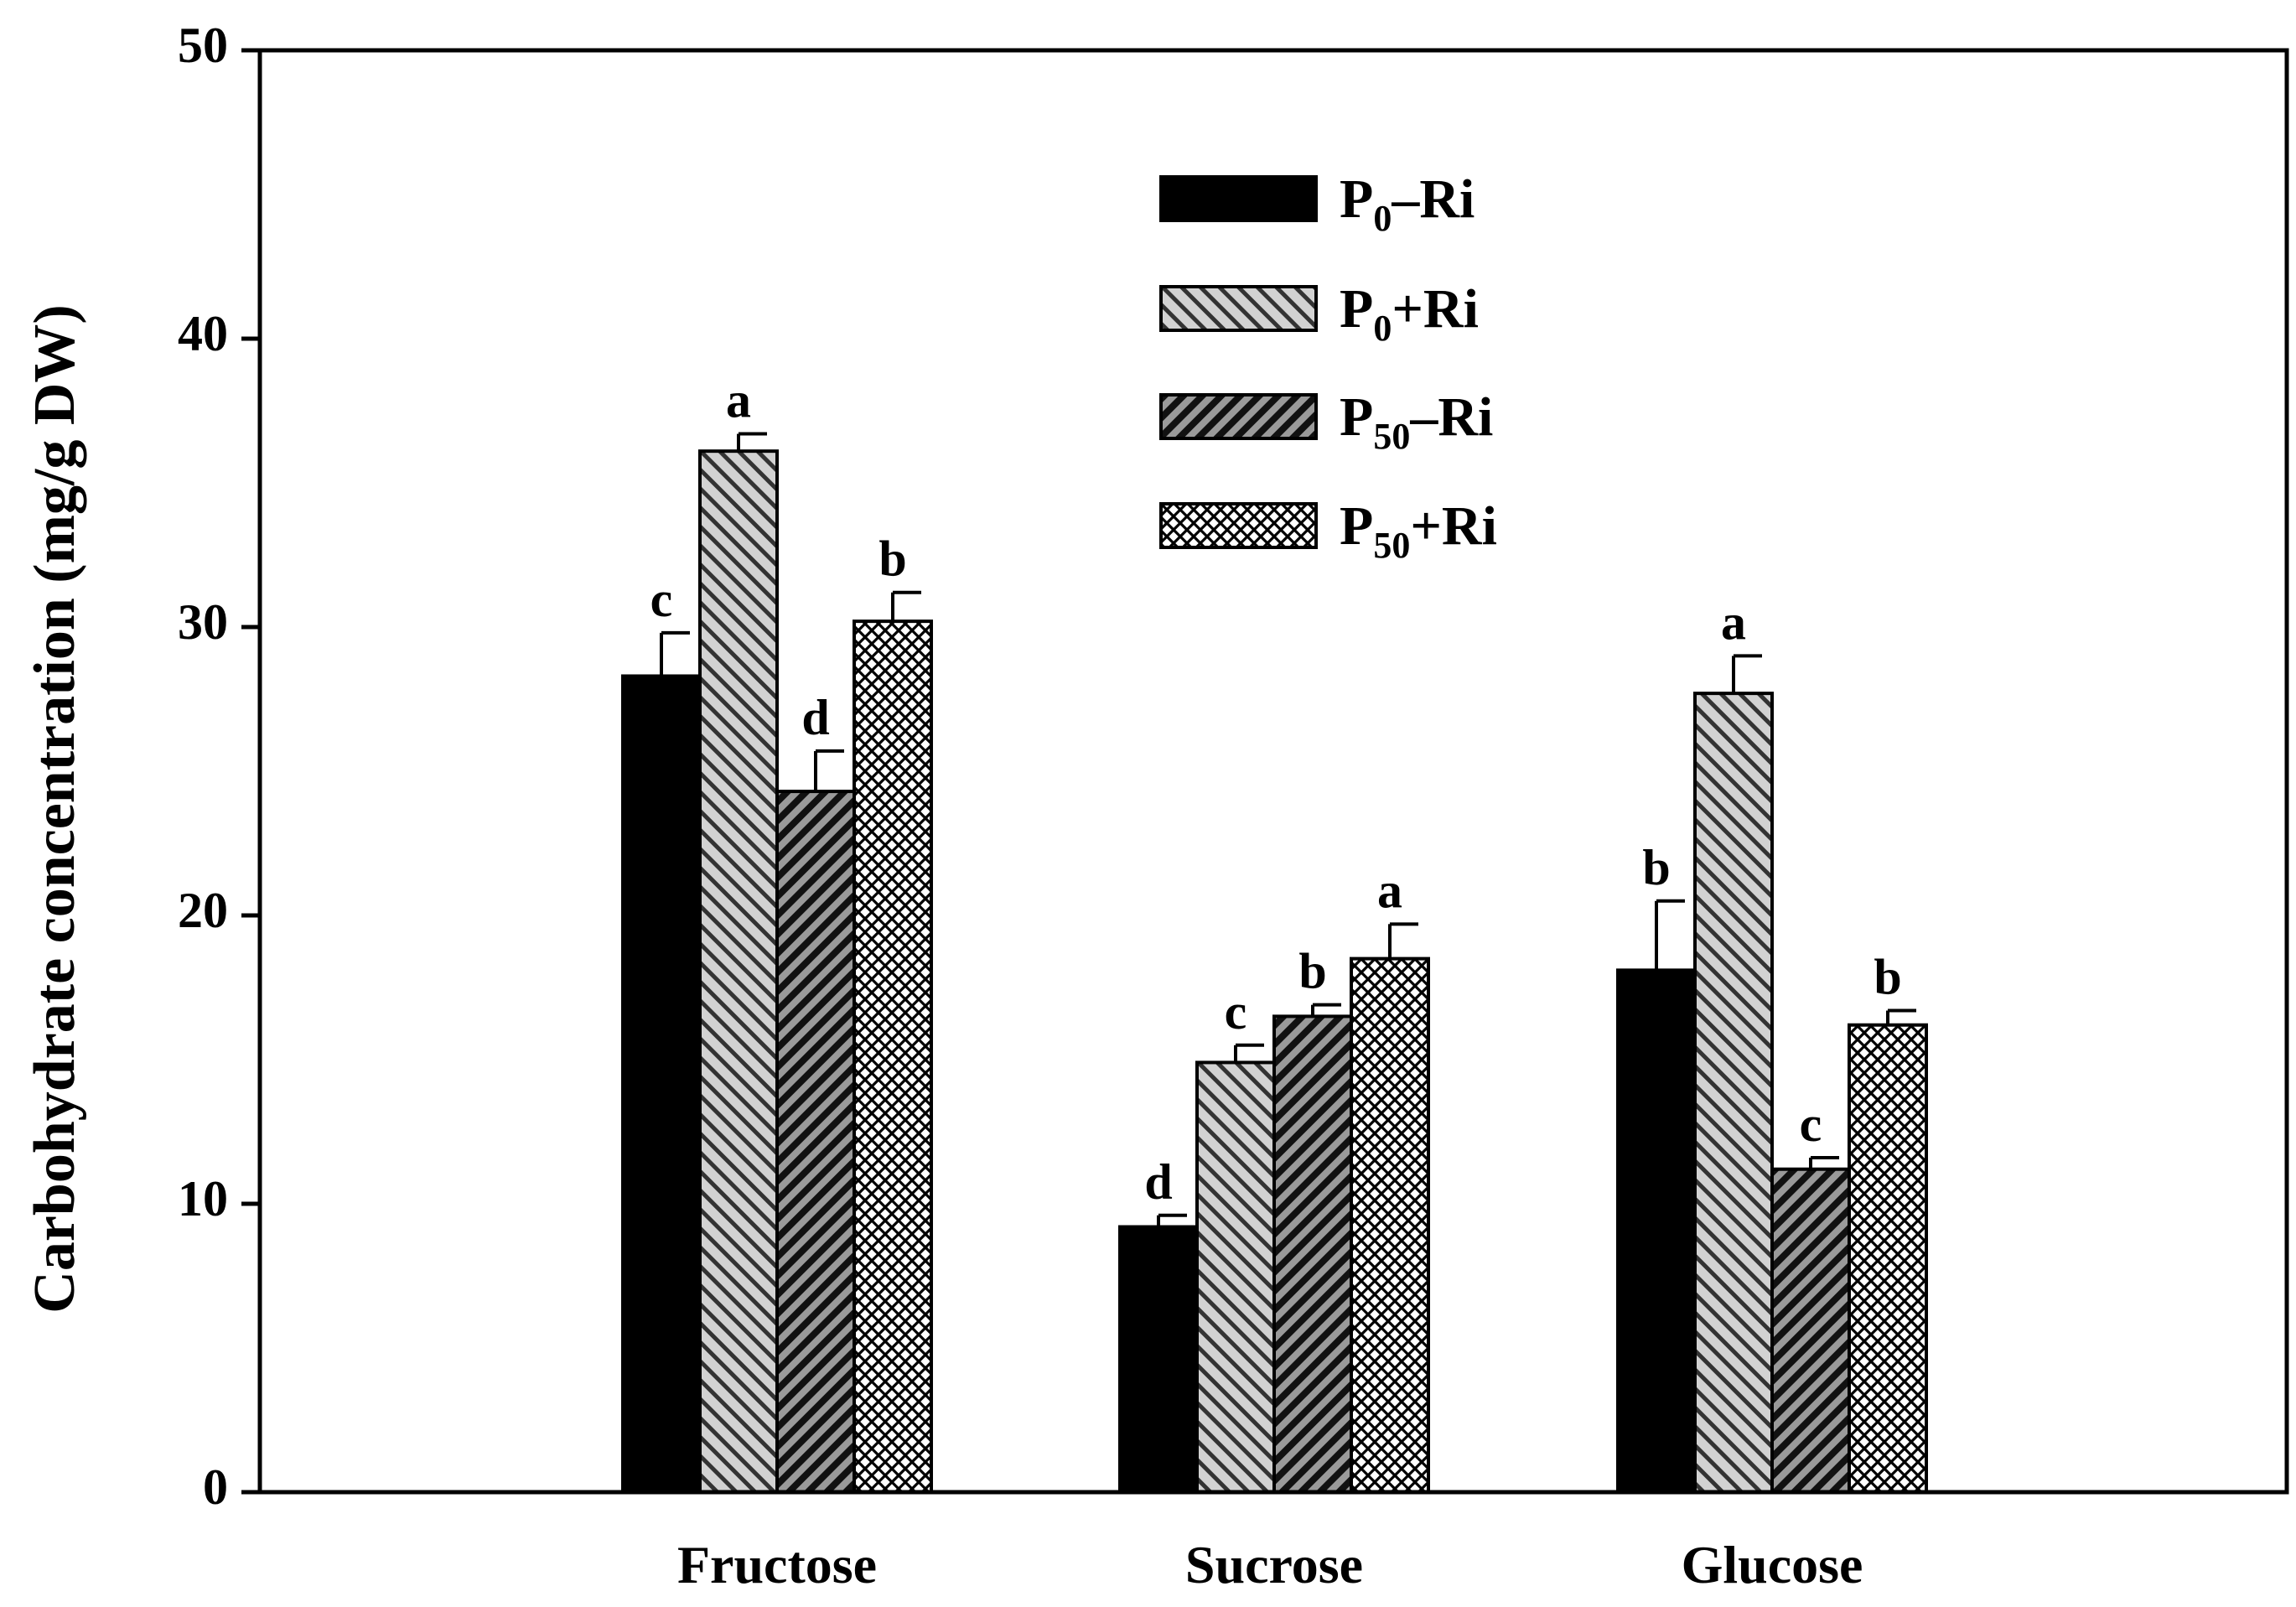  I want to click on legend-label: P0+Ri, so click(1409, 313).